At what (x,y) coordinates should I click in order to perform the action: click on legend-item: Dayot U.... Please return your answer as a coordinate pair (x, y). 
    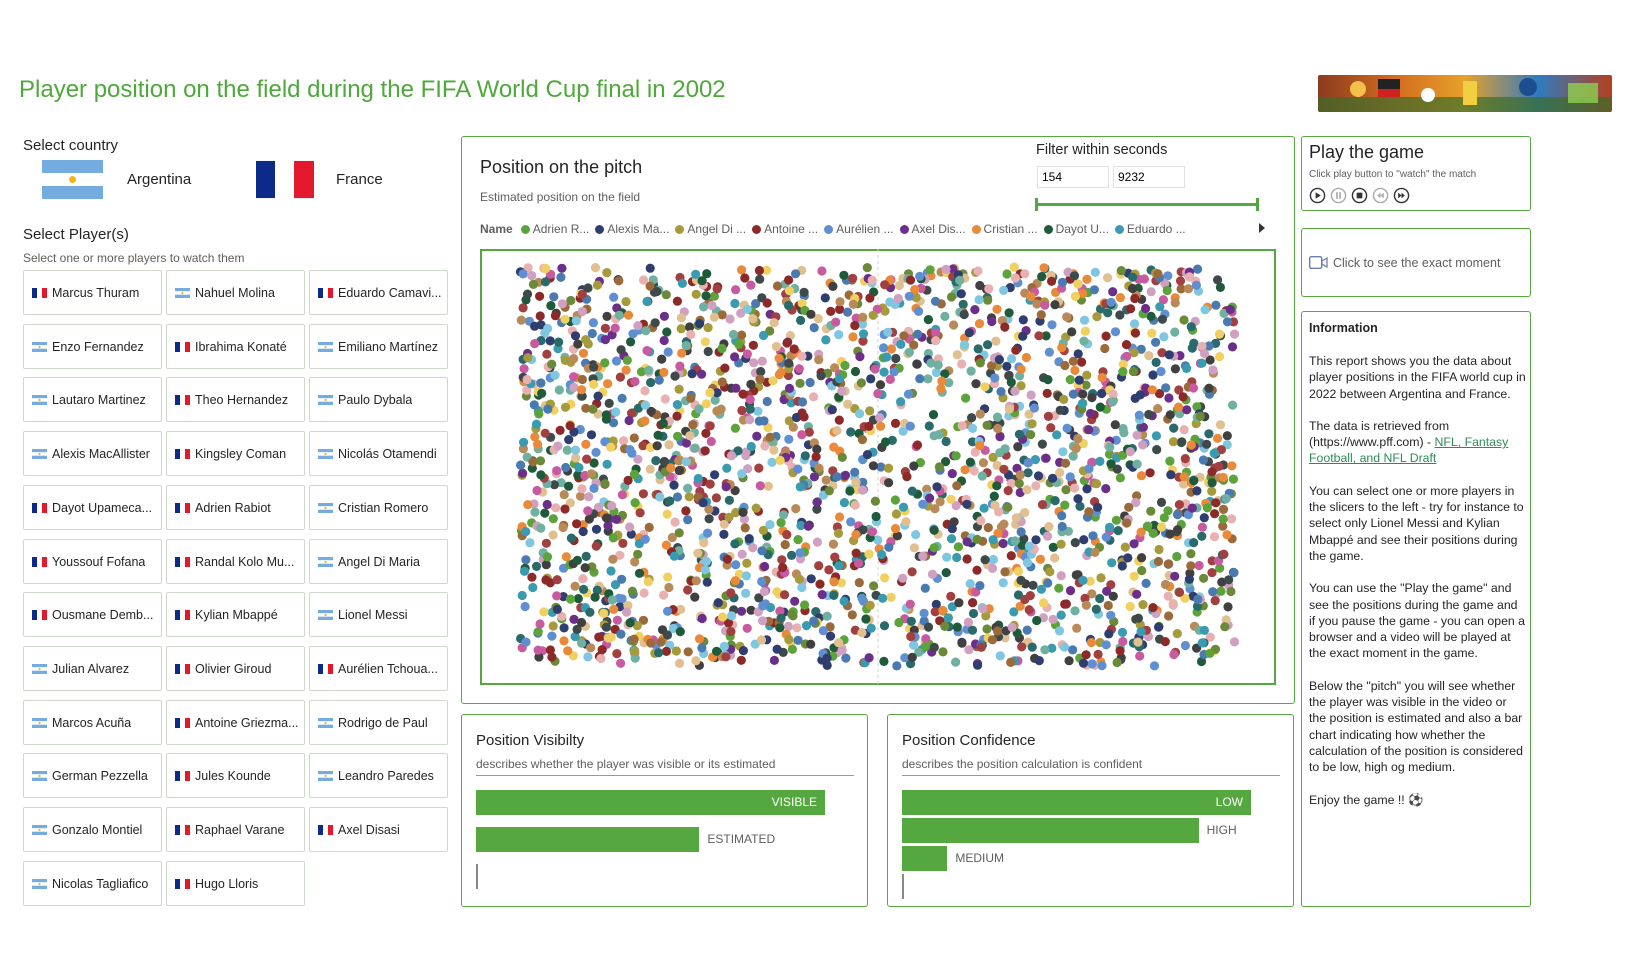
    Looking at the image, I should click on (1076, 229).